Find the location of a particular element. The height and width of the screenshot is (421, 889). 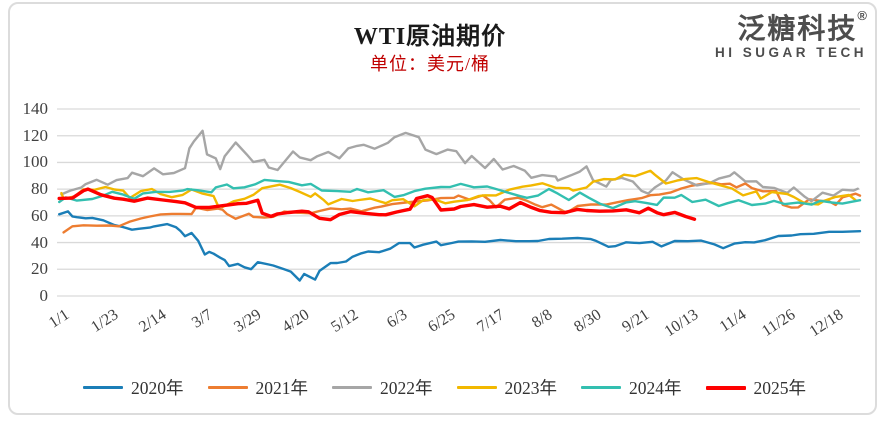

registered-trademark-icon: ® is located at coordinates (862, 15).